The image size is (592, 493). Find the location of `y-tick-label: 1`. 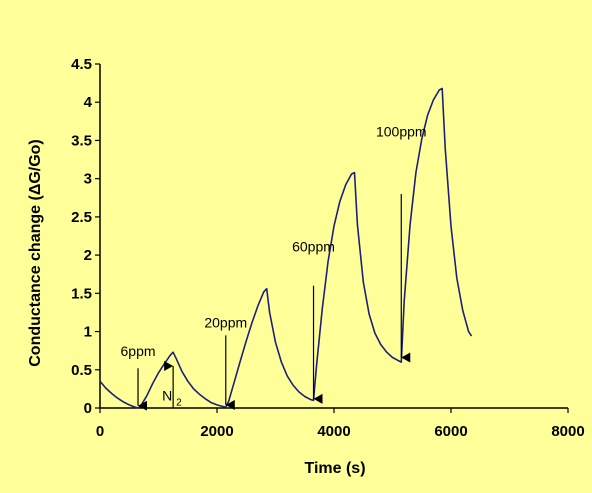

y-tick-label: 1 is located at coordinates (88, 332).